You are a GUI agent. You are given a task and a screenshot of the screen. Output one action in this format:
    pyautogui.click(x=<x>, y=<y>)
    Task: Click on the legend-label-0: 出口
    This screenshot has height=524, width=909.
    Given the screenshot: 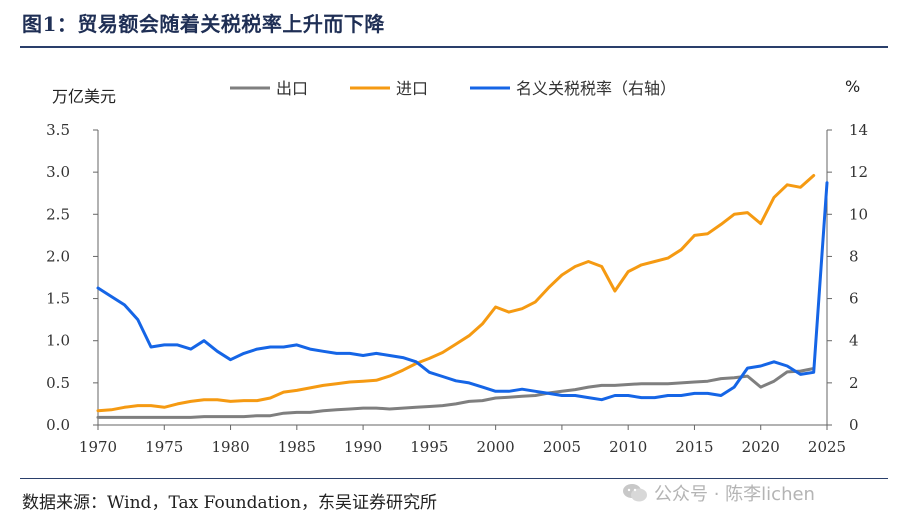 What is the action you would take?
    pyautogui.click(x=292, y=88)
    